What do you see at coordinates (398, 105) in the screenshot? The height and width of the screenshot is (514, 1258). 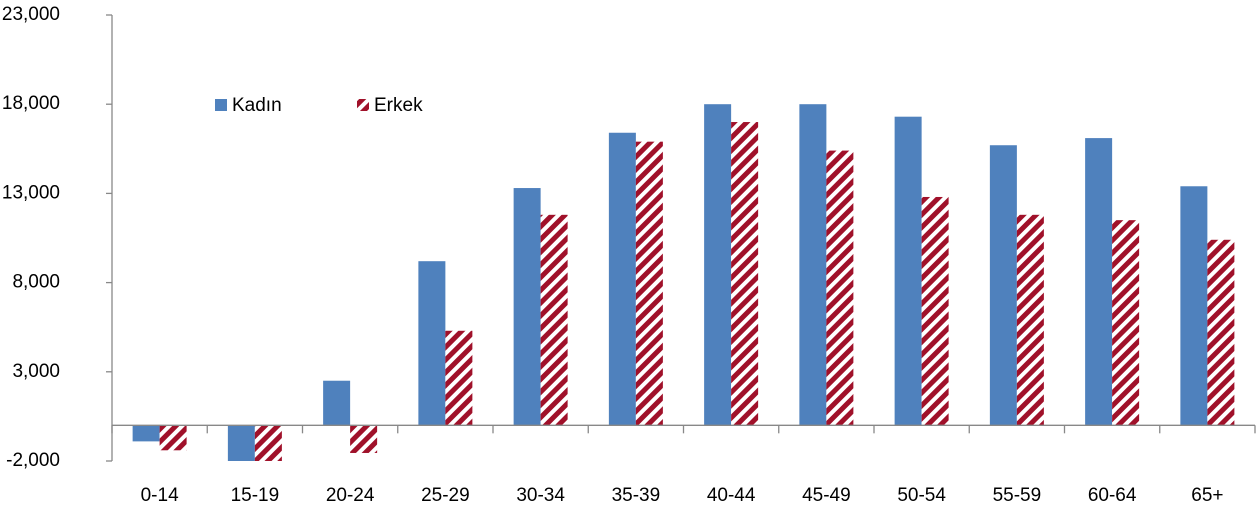 I see `legend-label: Erkek` at bounding box center [398, 105].